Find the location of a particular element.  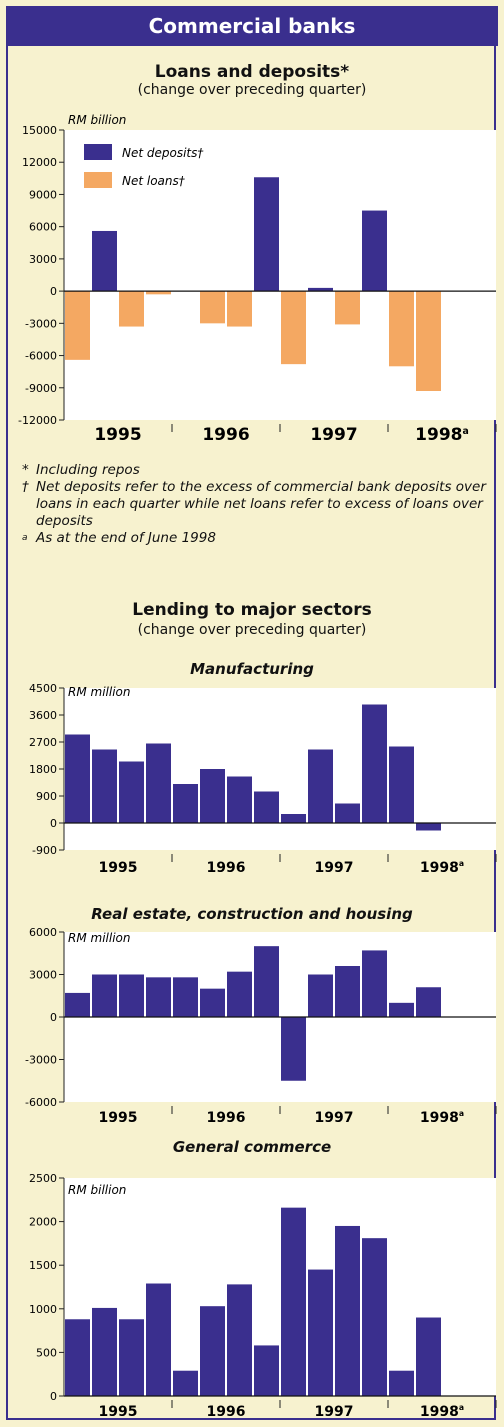

footnote-text: Including repos is located at coordinates (88, 470).